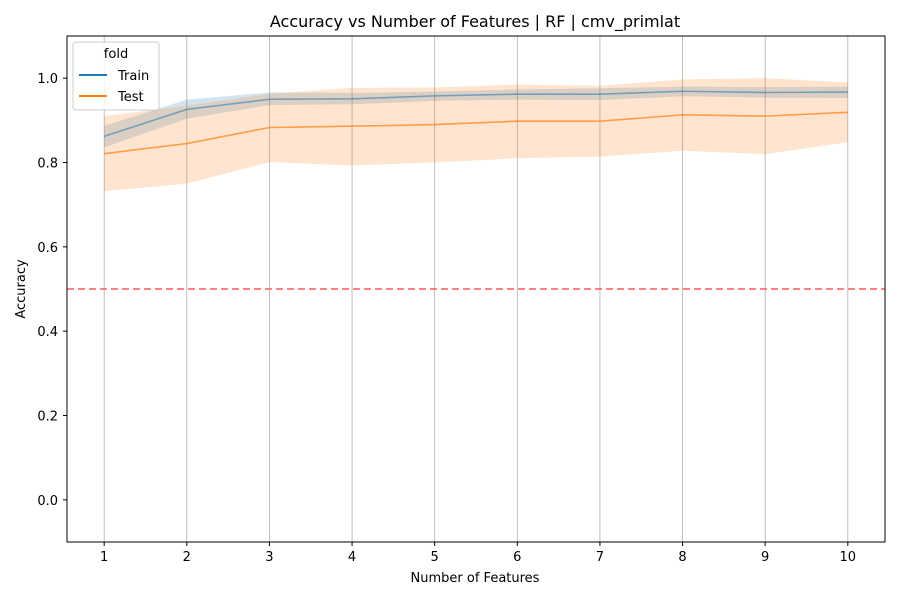 This screenshot has width=900, height=600. I want to click on legend: fold Train Test, so click(116, 76).